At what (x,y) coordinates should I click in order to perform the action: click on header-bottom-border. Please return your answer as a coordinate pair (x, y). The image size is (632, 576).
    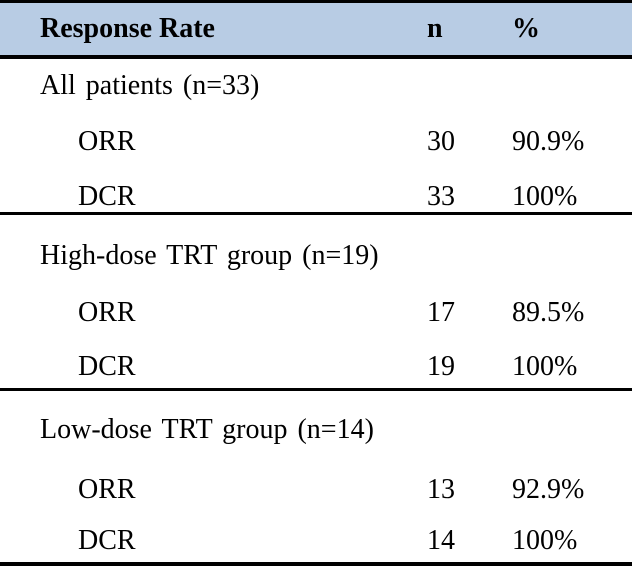
    Looking at the image, I should click on (316, 57).